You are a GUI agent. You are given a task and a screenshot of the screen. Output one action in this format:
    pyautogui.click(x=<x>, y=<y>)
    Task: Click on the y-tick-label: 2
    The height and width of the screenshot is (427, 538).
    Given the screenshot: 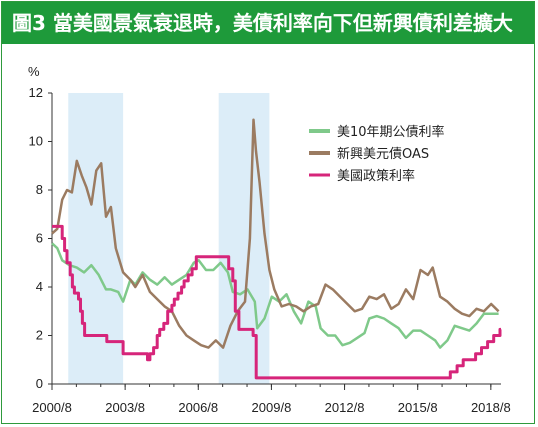 What is the action you would take?
    pyautogui.click(x=39, y=335)
    